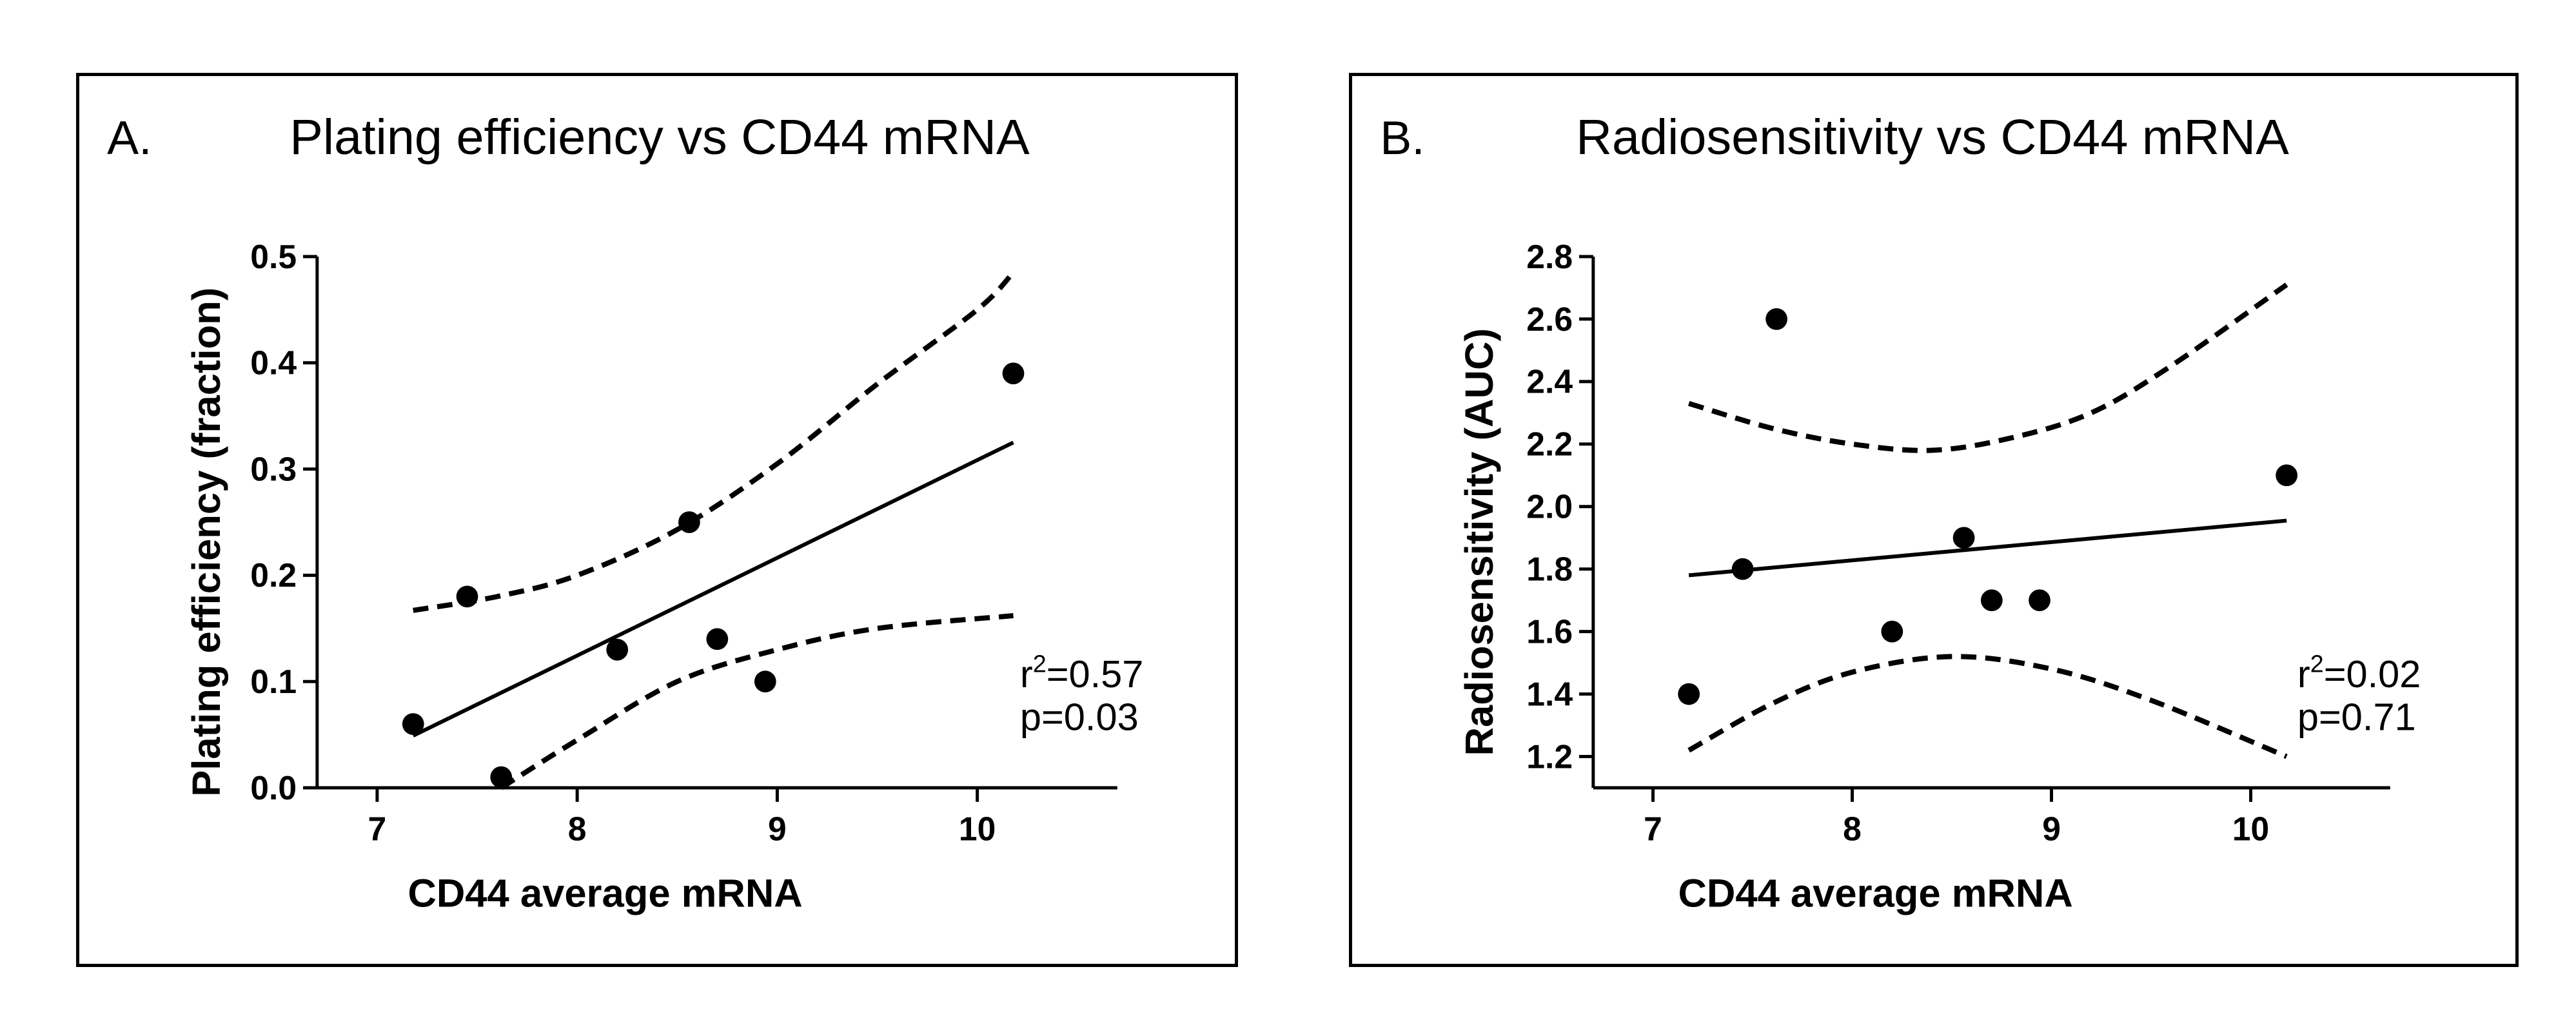 This screenshot has height=1036, width=2576. I want to click on y-tick-label: 2.2, so click(1549, 444).